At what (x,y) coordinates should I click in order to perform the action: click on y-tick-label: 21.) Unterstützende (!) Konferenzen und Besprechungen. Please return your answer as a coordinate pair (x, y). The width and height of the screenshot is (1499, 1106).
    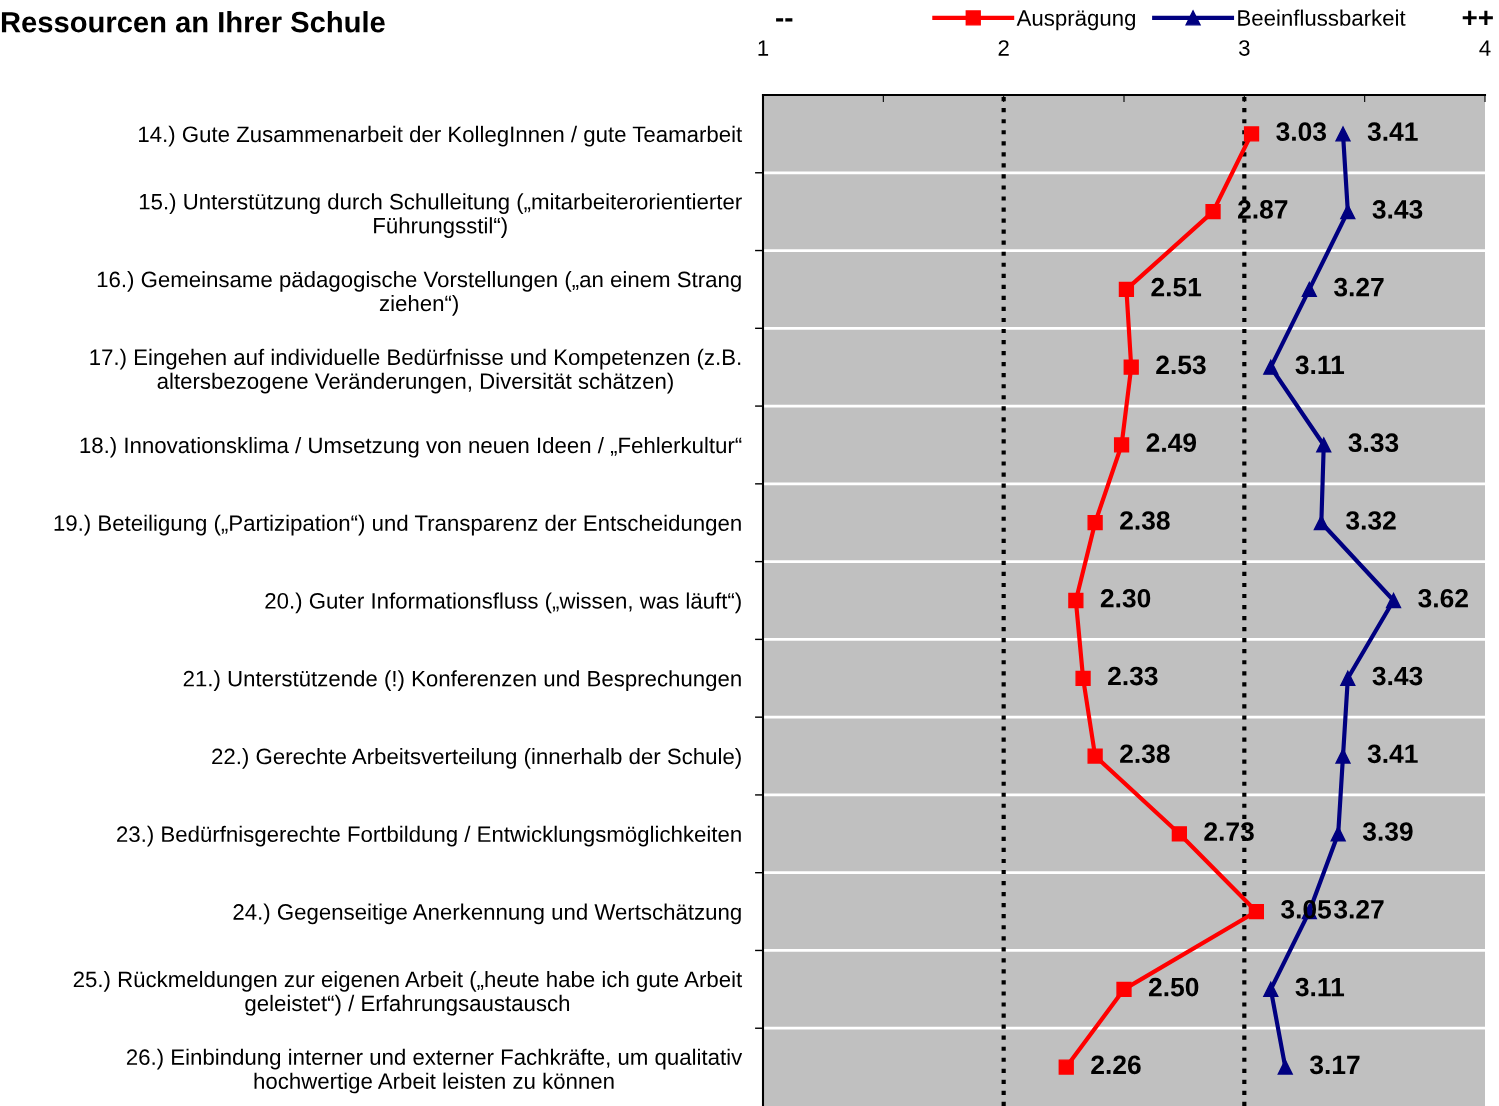
    Looking at the image, I should click on (462, 680).